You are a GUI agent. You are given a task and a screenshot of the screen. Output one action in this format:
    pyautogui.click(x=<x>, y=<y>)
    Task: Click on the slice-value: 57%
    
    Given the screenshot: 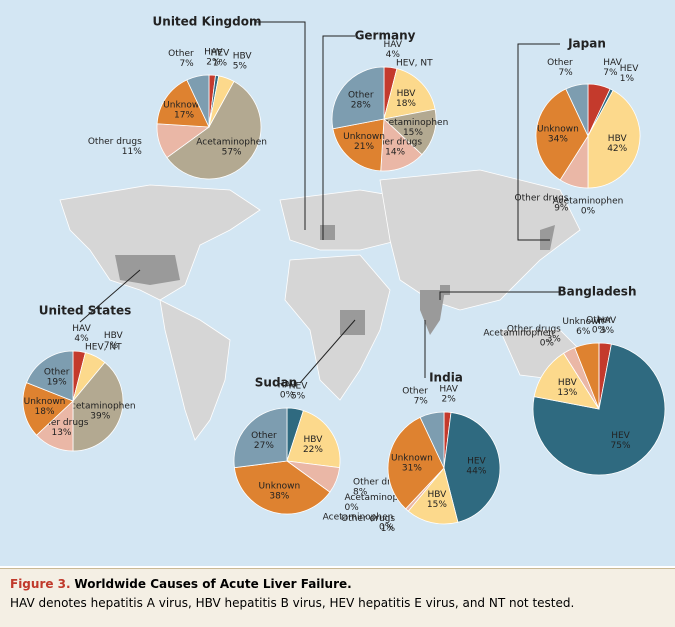 What is the action you would take?
    pyautogui.click(x=232, y=152)
    